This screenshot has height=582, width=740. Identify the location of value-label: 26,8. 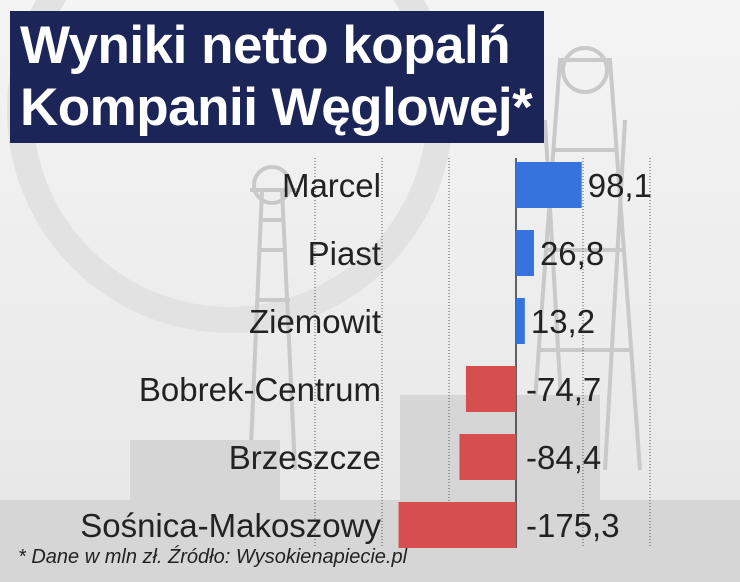
(572, 253).